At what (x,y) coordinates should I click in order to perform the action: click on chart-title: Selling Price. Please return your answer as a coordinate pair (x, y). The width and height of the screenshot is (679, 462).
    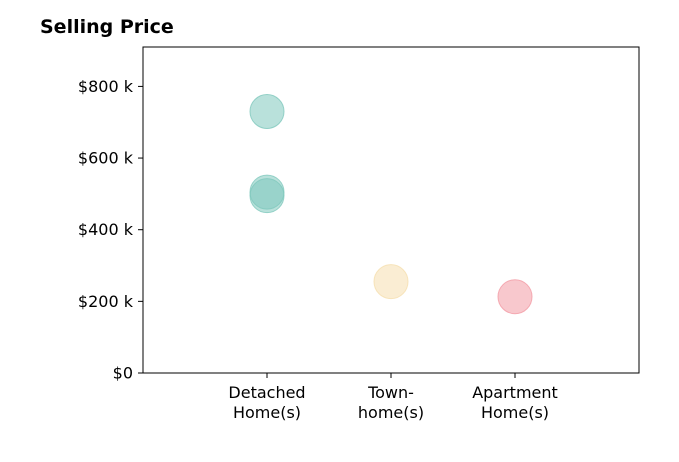
    Looking at the image, I should click on (107, 27).